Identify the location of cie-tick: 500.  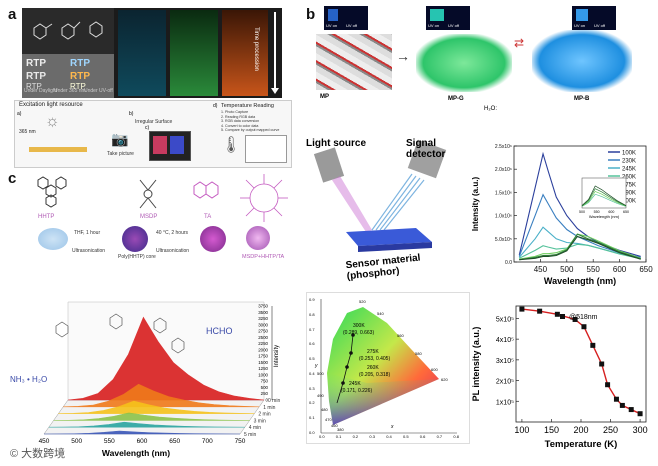
(320, 373).